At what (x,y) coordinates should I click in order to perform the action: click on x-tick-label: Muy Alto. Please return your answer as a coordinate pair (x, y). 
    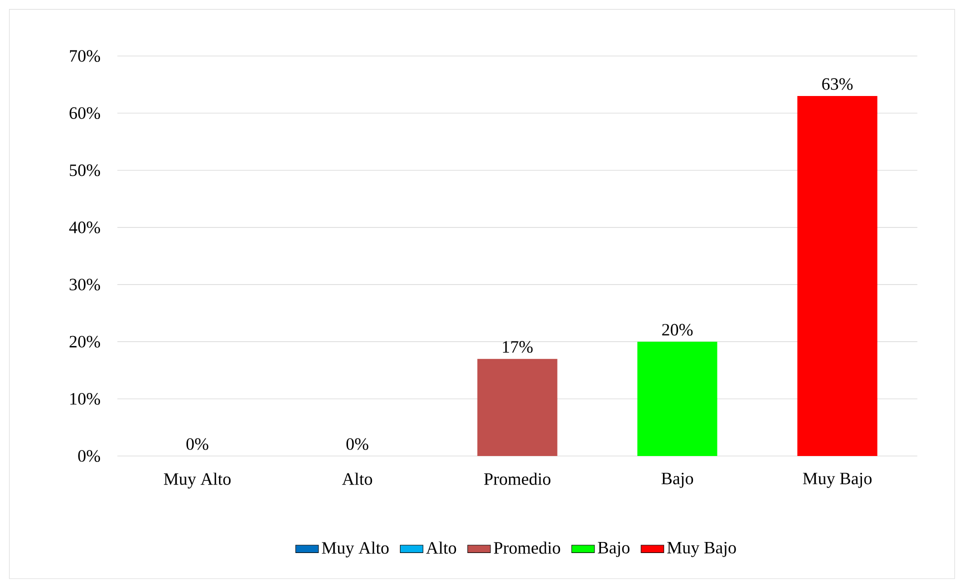
    Looking at the image, I should click on (197, 480).